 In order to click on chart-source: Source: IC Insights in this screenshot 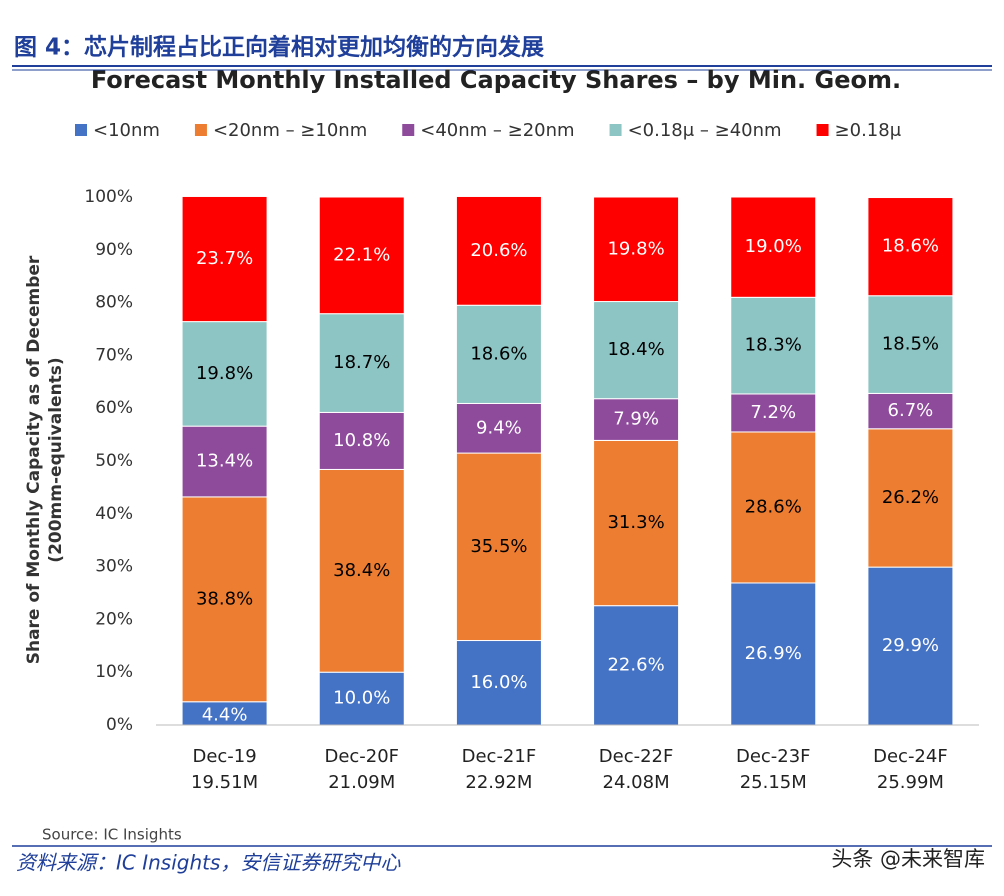, I will do `click(112, 835)`.